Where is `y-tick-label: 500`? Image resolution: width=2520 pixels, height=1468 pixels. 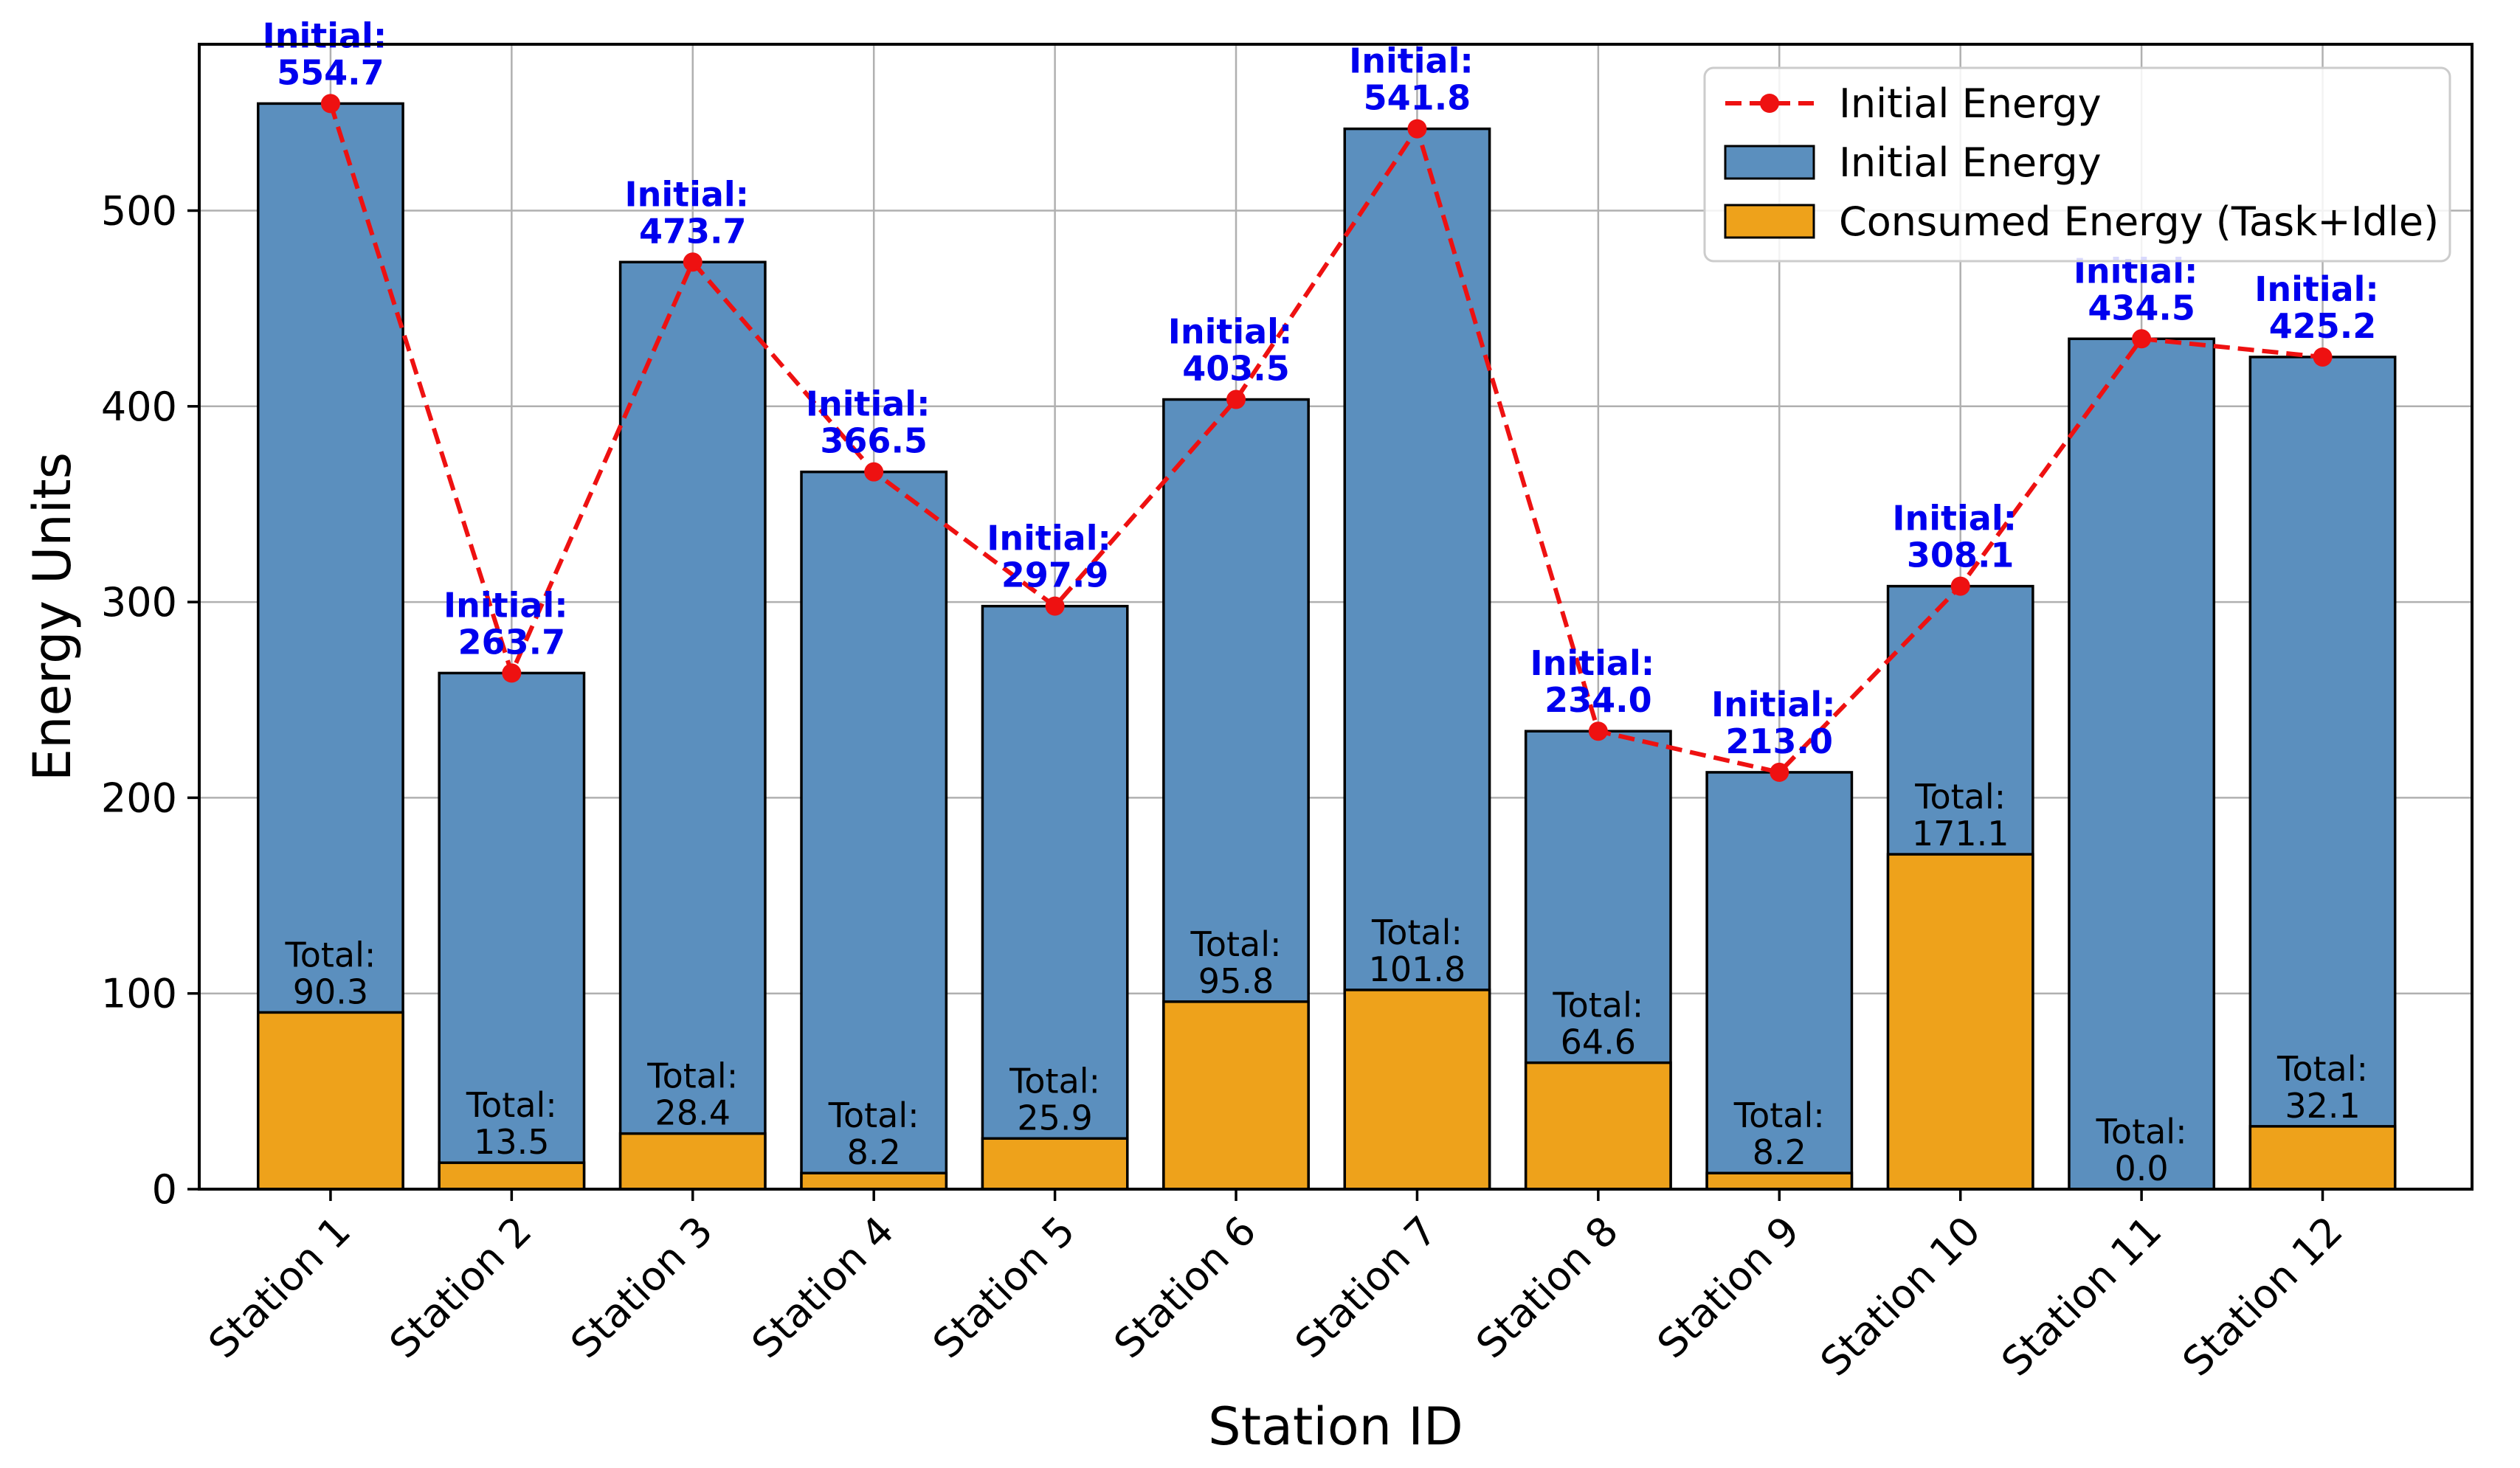 y-tick-label: 500 is located at coordinates (139, 211).